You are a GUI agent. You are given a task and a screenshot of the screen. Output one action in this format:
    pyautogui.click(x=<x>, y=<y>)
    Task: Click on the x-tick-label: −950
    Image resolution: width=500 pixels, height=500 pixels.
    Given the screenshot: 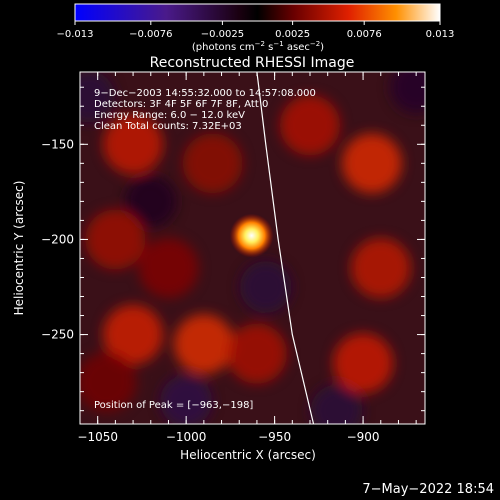 What is the action you would take?
    pyautogui.click(x=274, y=437)
    